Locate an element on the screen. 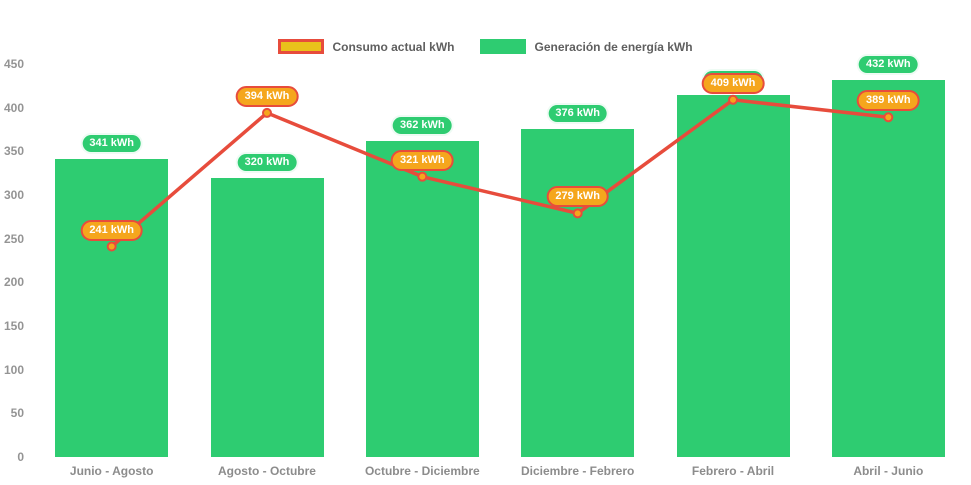 This screenshot has width=971, height=485. y-axis-tick-label: 300 is located at coordinates (13, 195).